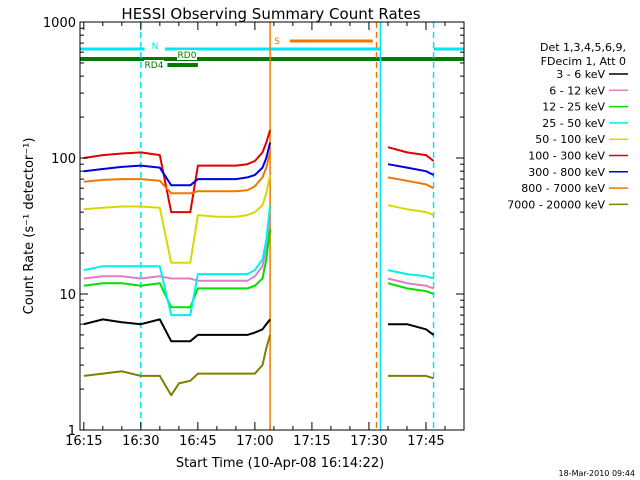  What do you see at coordinates (583, 61) in the screenshot?
I see `legend-header: FDecim 1, Att 0` at bounding box center [583, 61].